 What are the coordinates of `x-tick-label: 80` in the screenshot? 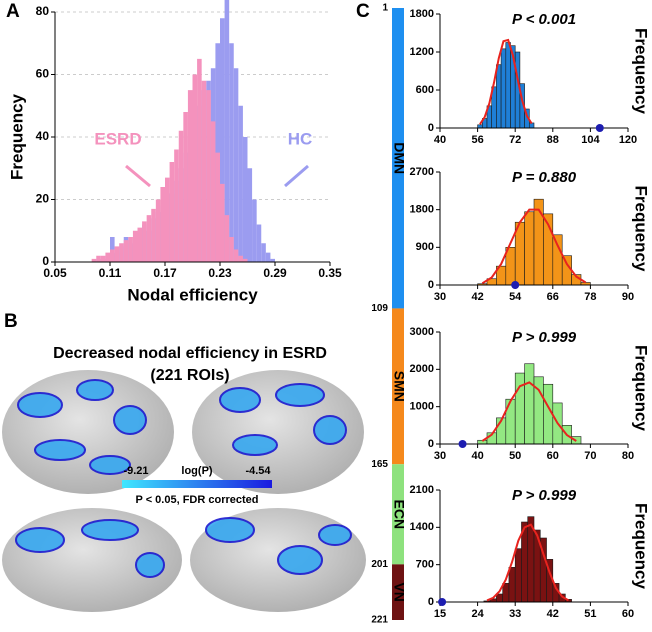 It's located at (628, 456).